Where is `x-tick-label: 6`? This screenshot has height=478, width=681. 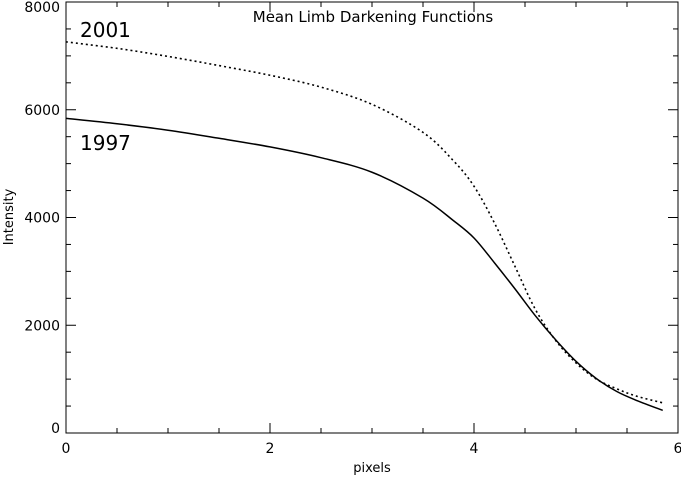 x-tick-label: 6 is located at coordinates (677, 449).